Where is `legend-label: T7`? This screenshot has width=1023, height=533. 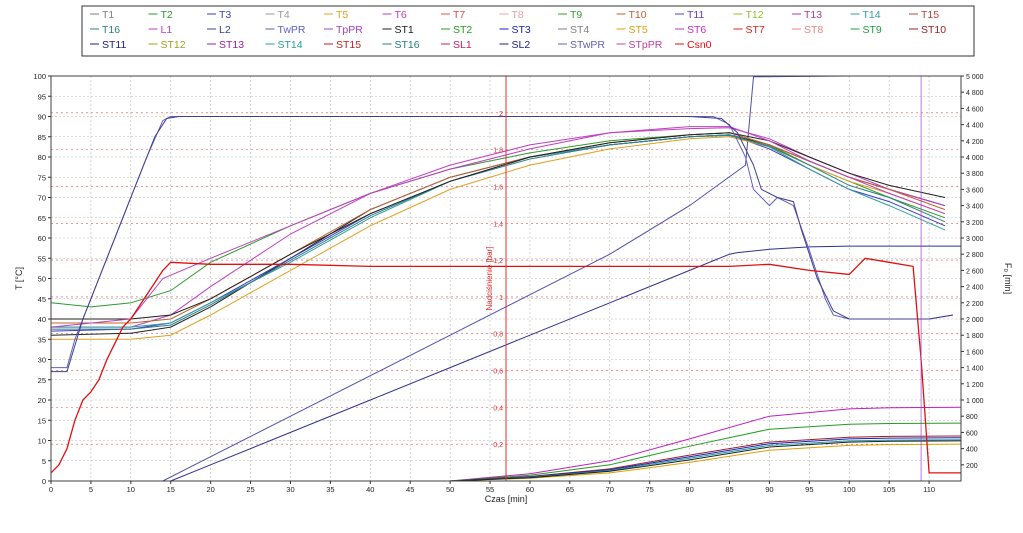
legend-label: T7 is located at coordinates (459, 15).